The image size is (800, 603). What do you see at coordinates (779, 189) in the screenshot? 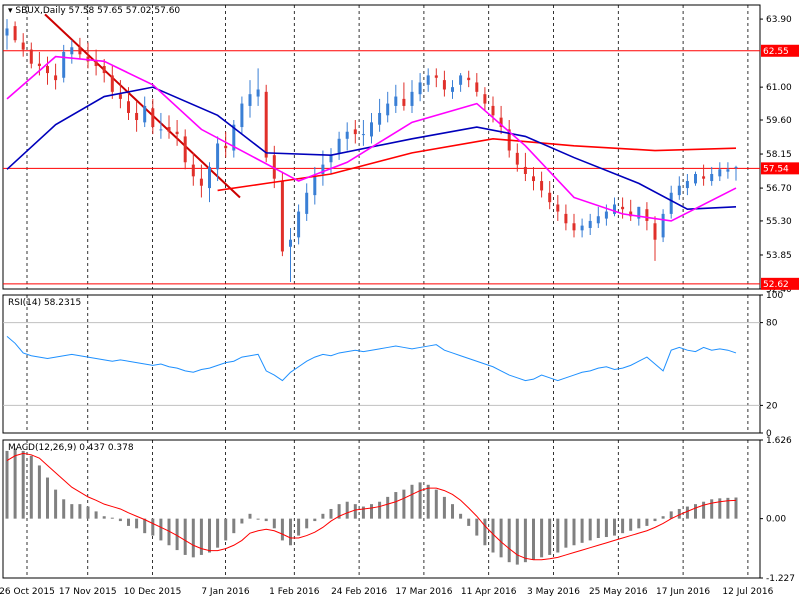
I see `price-ytick-label: 56.70` at bounding box center [779, 189].